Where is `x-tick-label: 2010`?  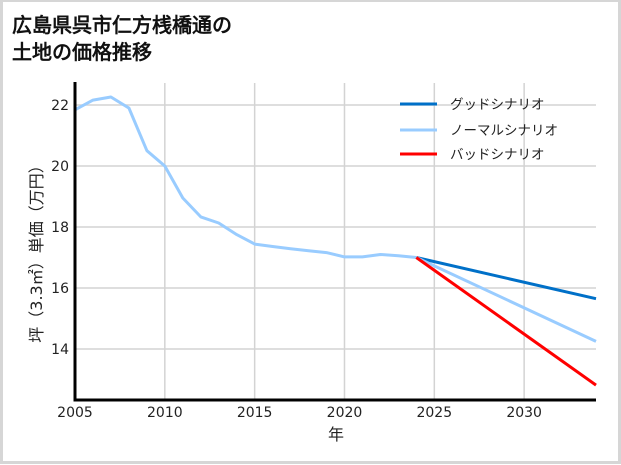 x-tick-label: 2010 is located at coordinates (165, 413).